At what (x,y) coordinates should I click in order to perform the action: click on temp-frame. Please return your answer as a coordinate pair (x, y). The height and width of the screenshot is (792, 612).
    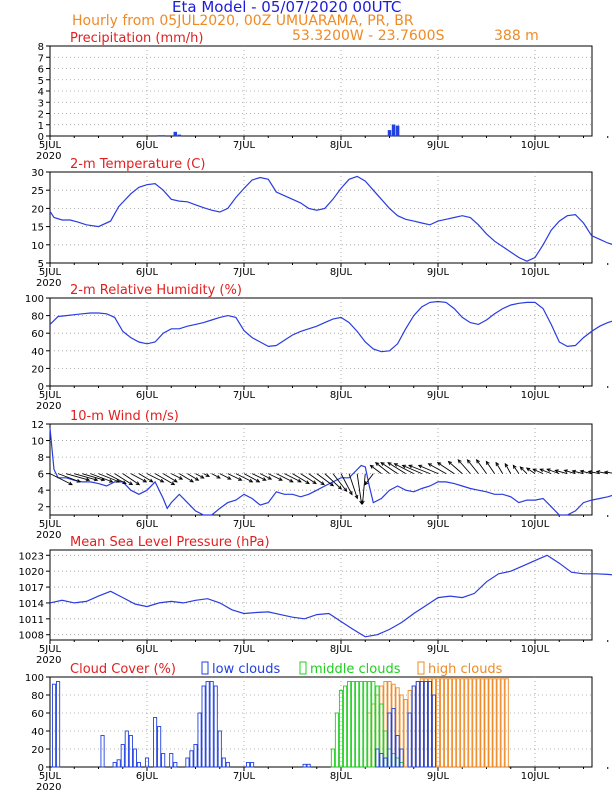
    Looking at the image, I should click on (321, 217).